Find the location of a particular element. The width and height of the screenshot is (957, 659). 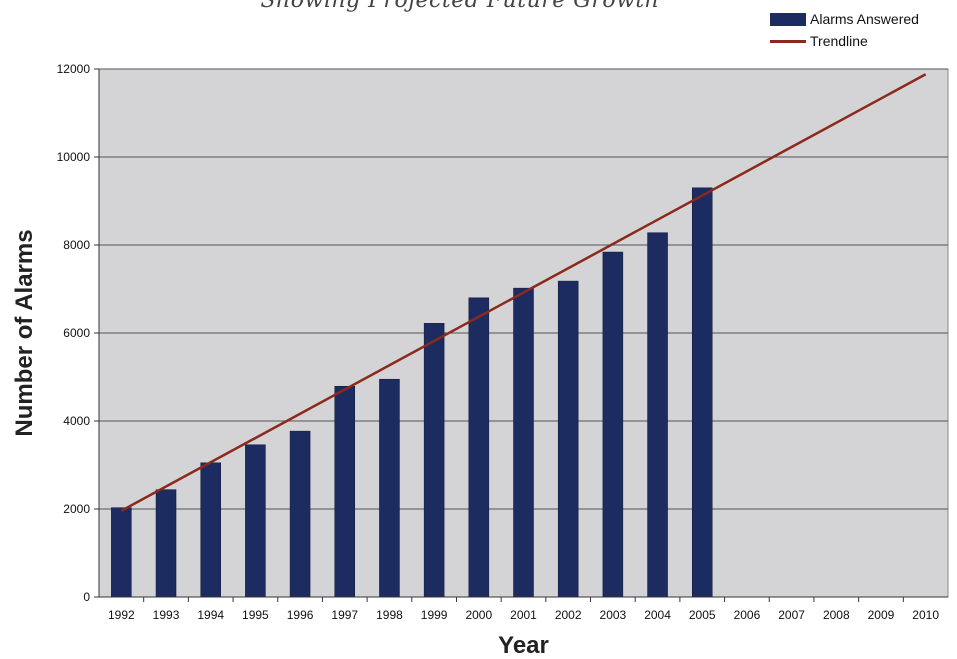

legend-item-trendline: Trendline is located at coordinates (844, 41).